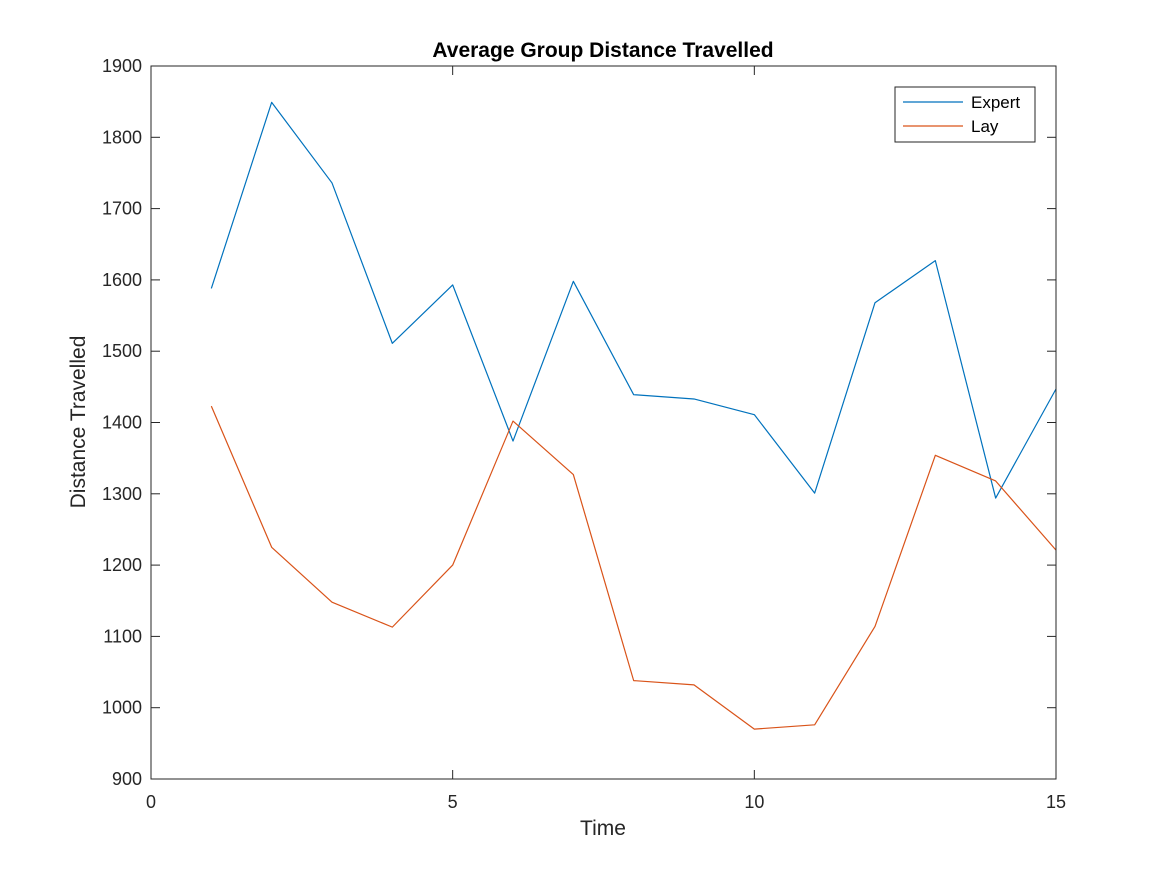 This screenshot has width=1167, height=875. Describe the element at coordinates (453, 802) in the screenshot. I see `x-tick-label: 5` at that location.